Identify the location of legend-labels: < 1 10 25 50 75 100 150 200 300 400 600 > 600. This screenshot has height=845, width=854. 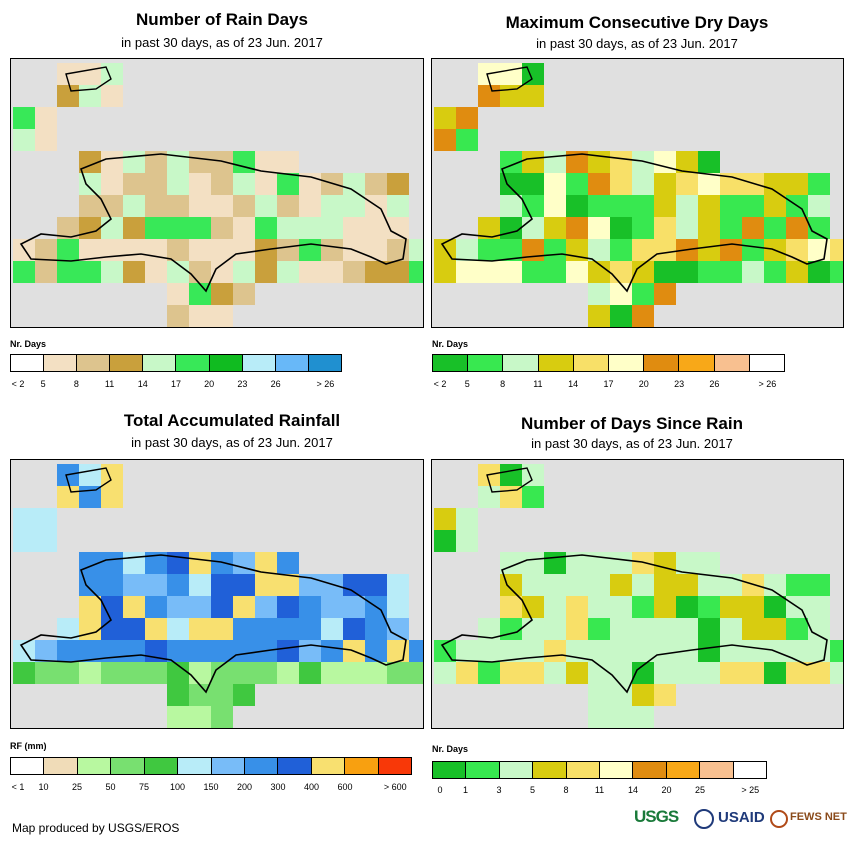
(211, 788).